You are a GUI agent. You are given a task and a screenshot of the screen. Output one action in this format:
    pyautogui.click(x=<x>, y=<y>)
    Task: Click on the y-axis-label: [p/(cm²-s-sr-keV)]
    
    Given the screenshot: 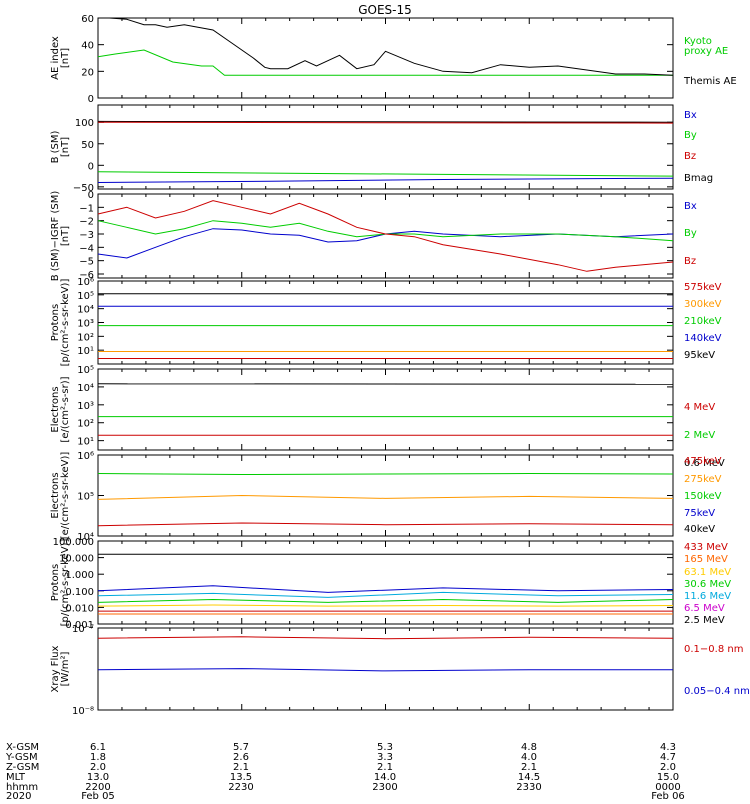 What is the action you would take?
    pyautogui.click(x=65, y=583)
    